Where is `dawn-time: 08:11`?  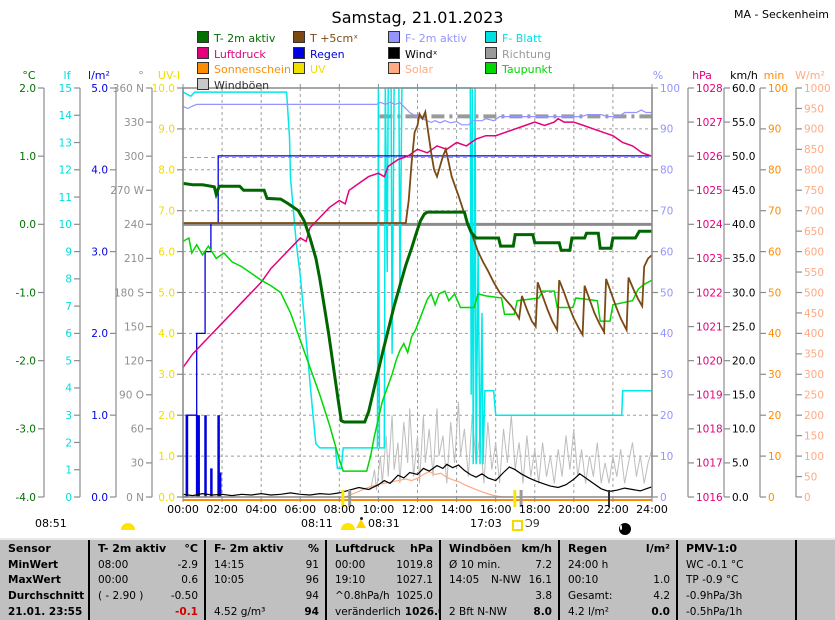 dawn-time: 08:11 is located at coordinates (317, 523).